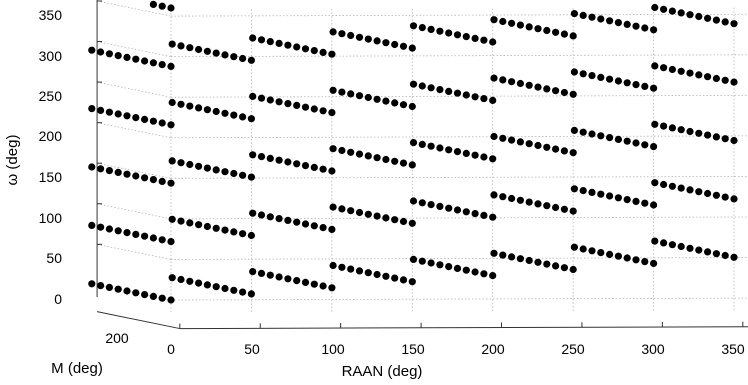 This screenshot has width=748, height=385. Describe the element at coordinates (252, 349) in the screenshot. I see `x-tick-label: 50` at that location.